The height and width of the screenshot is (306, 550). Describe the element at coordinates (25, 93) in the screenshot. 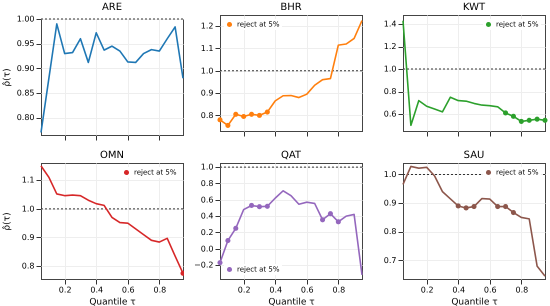

I see `y-tick-label: 0.85` at that location.